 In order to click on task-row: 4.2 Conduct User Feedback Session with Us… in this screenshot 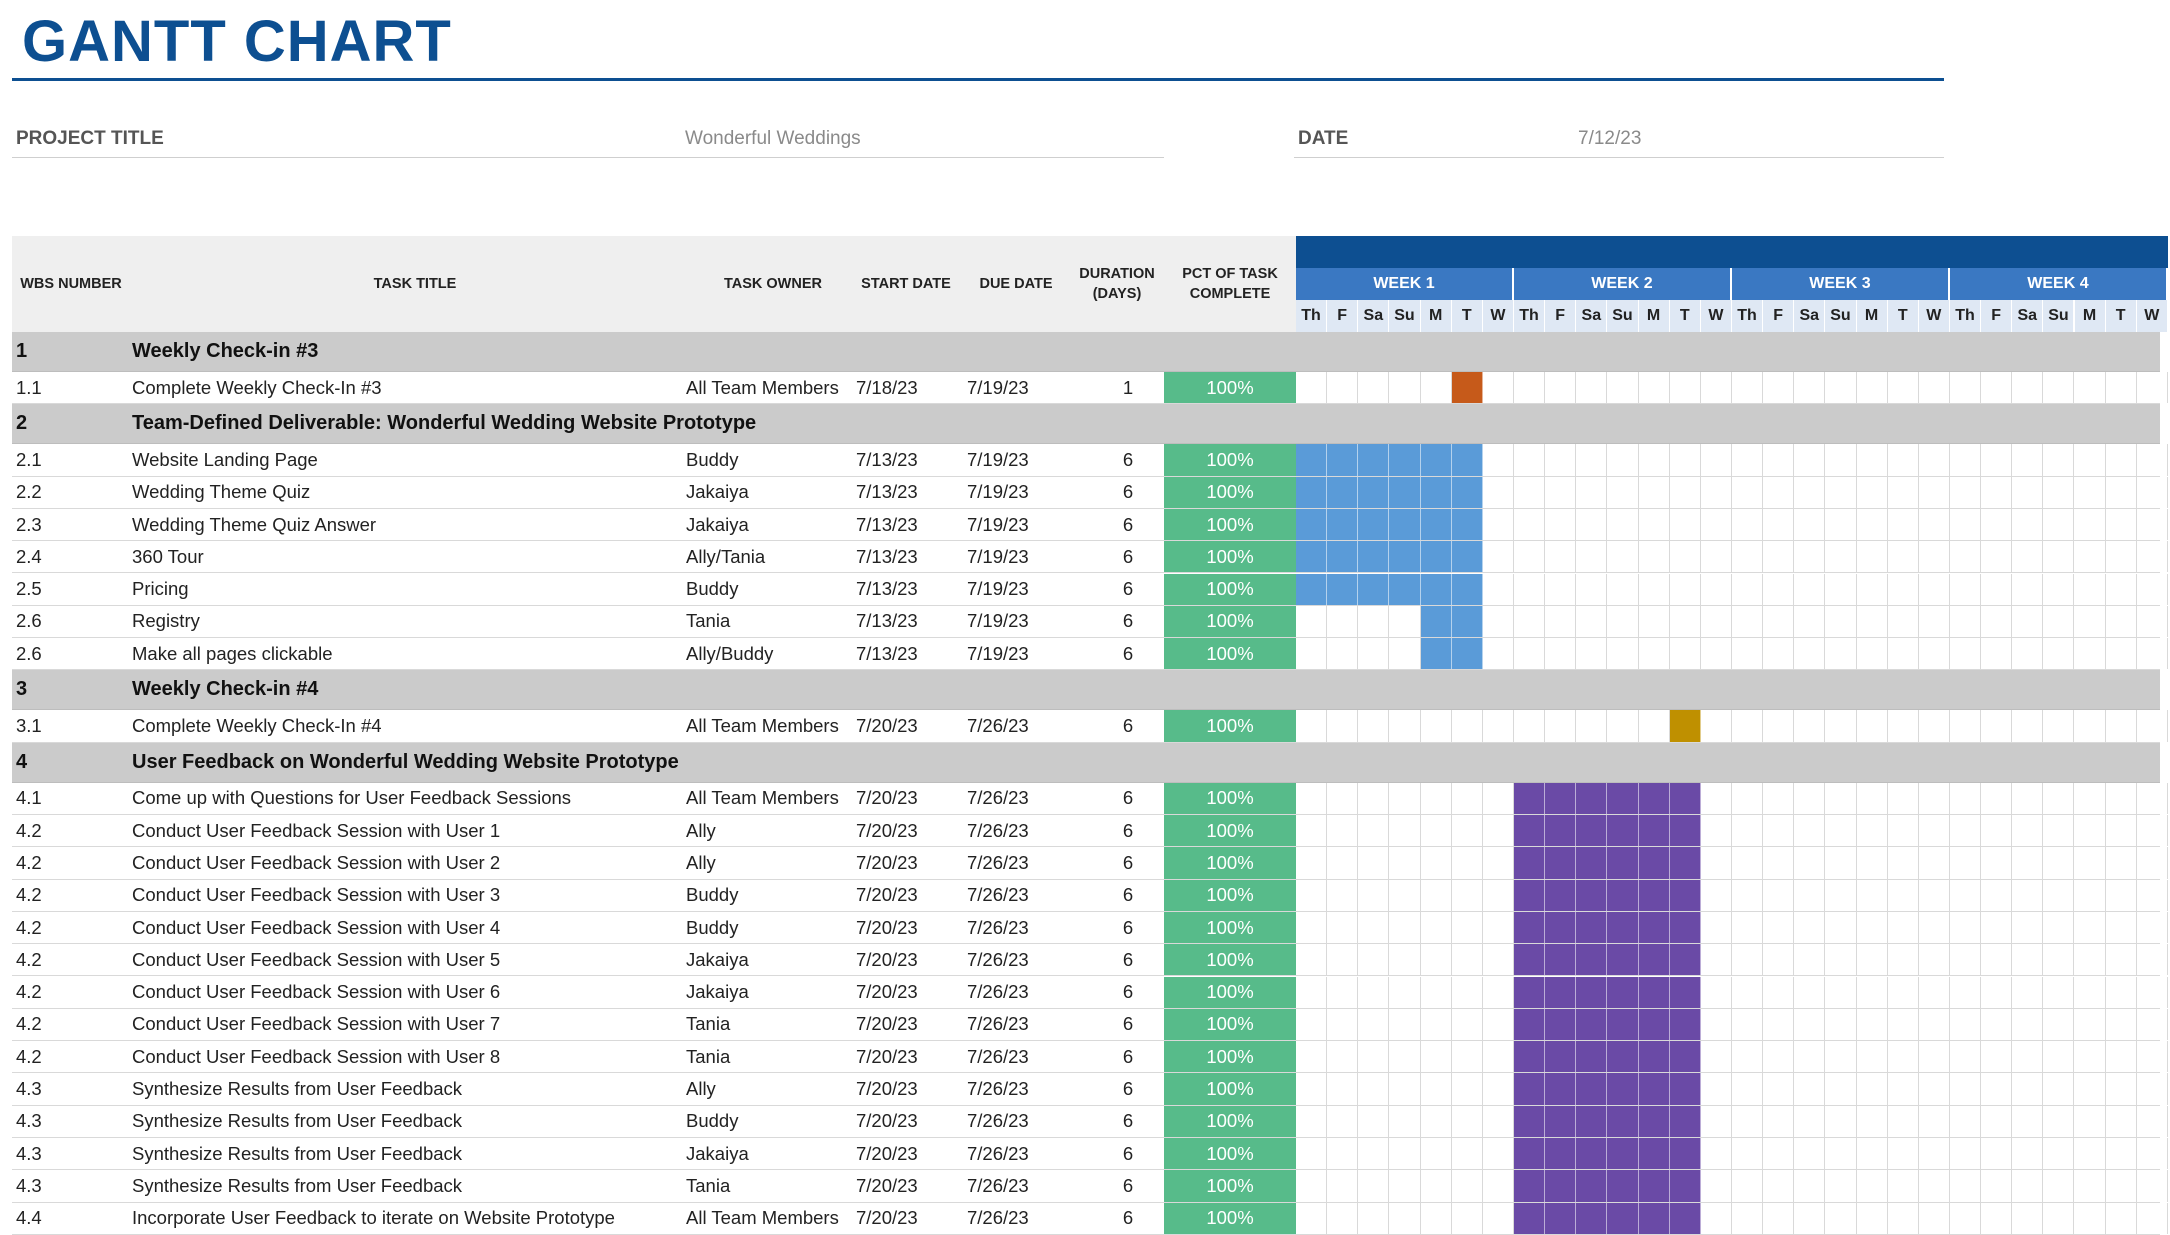, I will do `click(1090, 1057)`.